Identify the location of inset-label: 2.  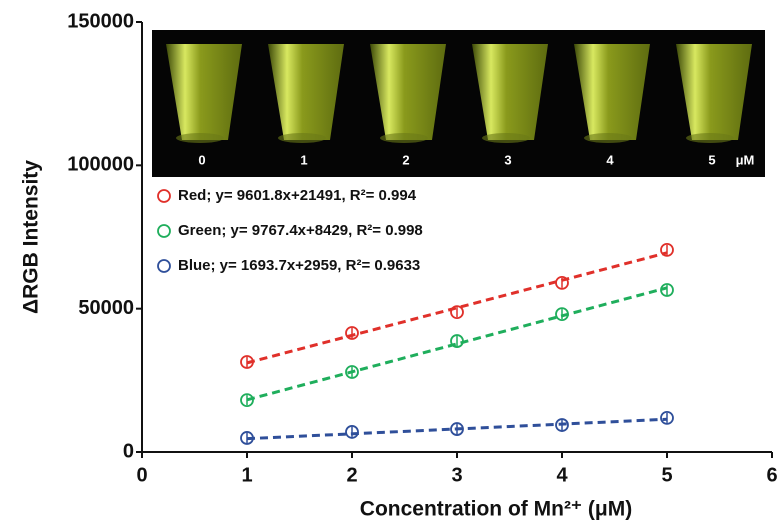
(405, 159).